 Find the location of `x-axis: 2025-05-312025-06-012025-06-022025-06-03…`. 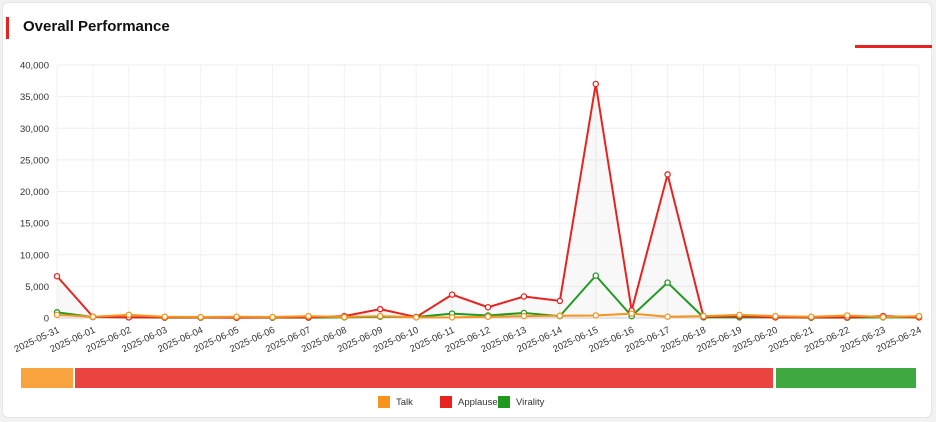

x-axis: 2025-05-312025-06-012025-06-022025-06-03… is located at coordinates (468, 340).